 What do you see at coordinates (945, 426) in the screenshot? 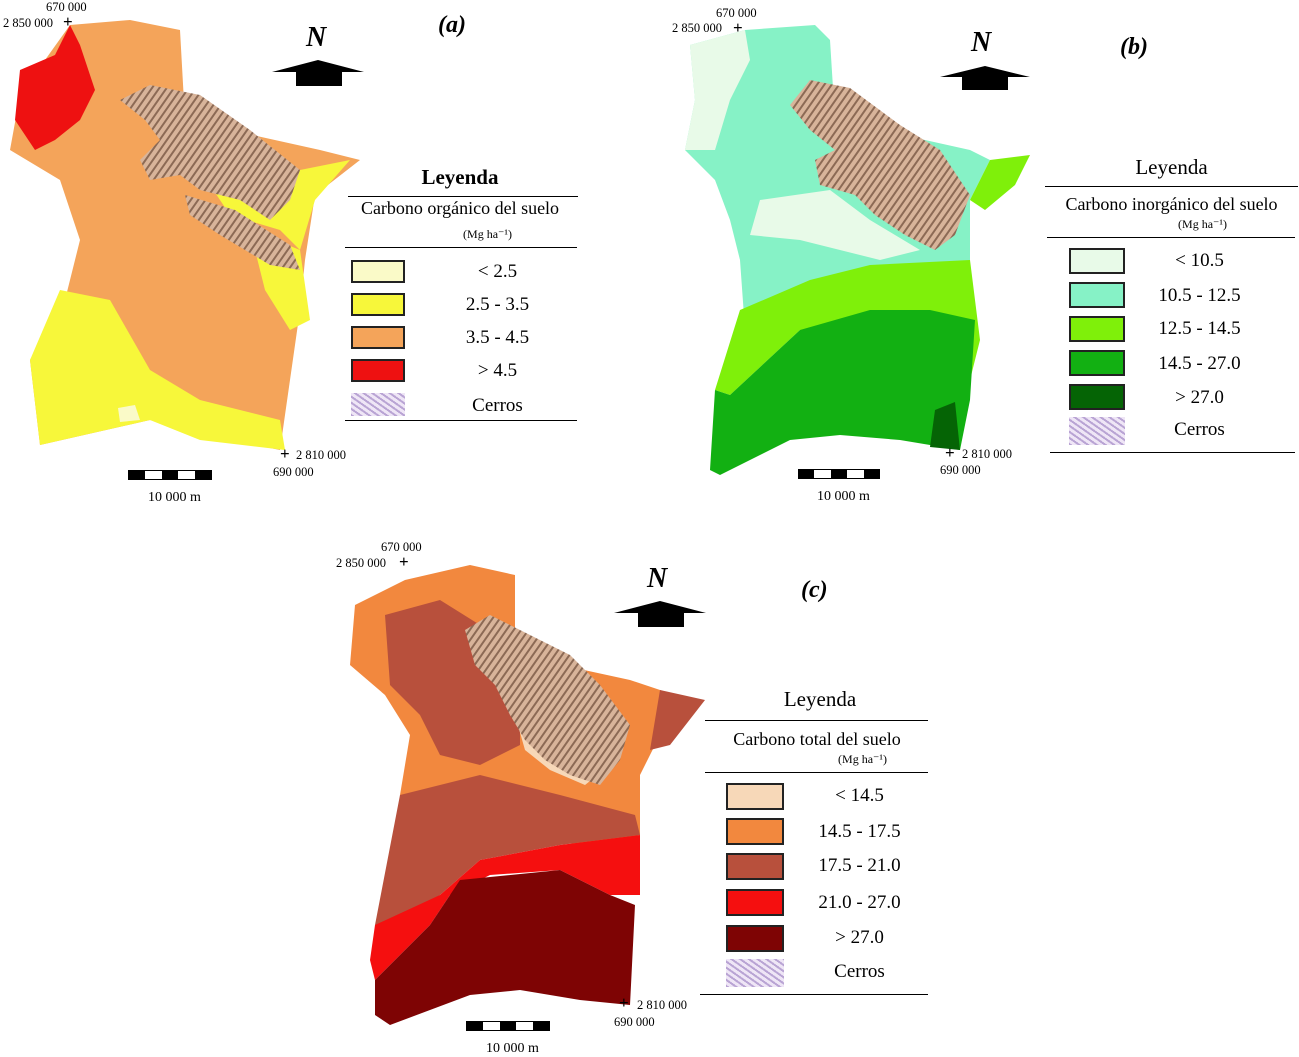
I see `map-b-zone-dark-green` at bounding box center [945, 426].